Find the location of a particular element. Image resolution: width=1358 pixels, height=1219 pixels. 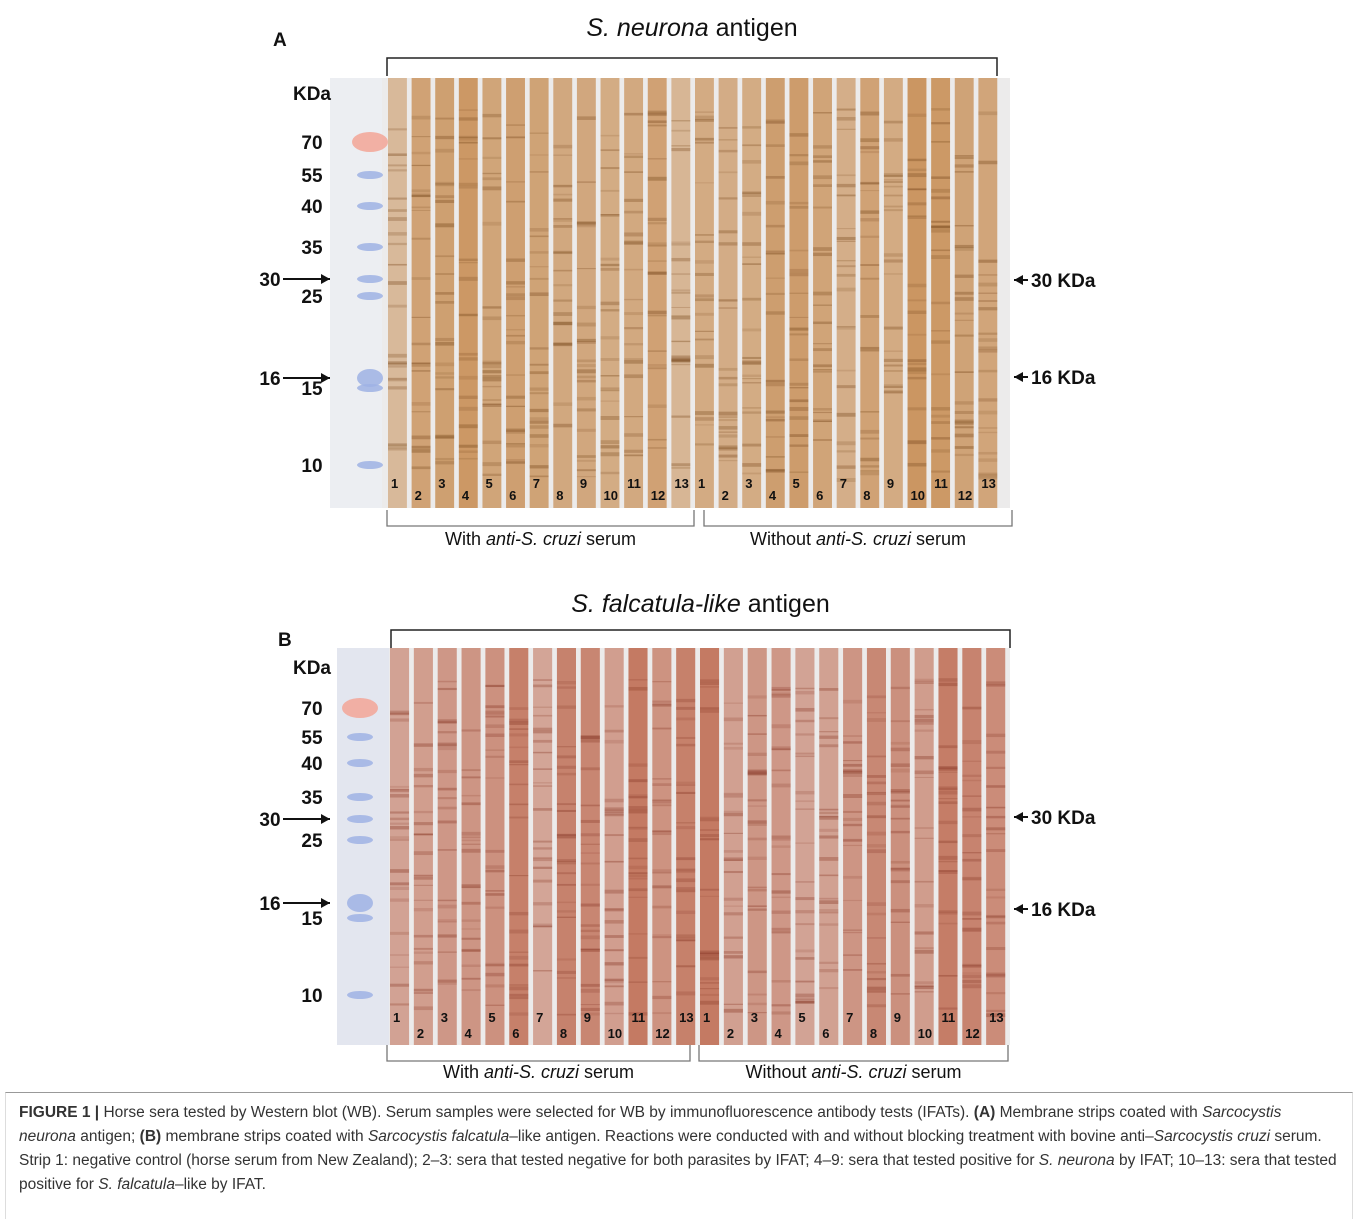

unit-label: KDa is located at coordinates (312, 668).